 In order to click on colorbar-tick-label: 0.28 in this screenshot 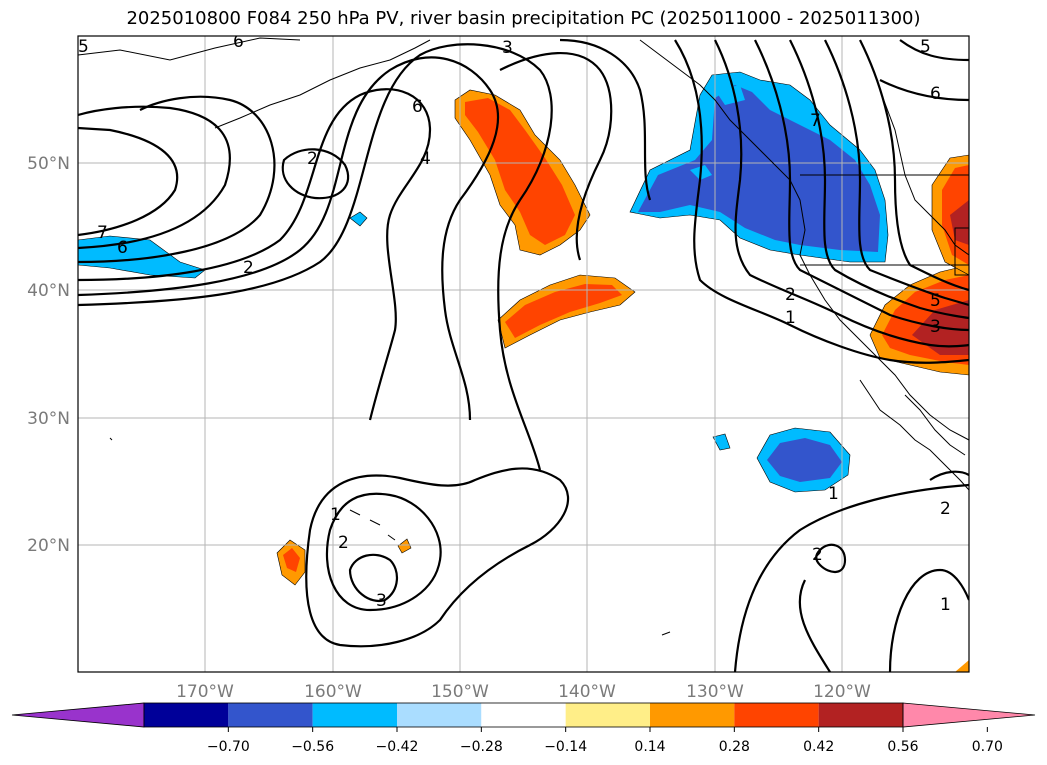, I will do `click(734, 747)`.